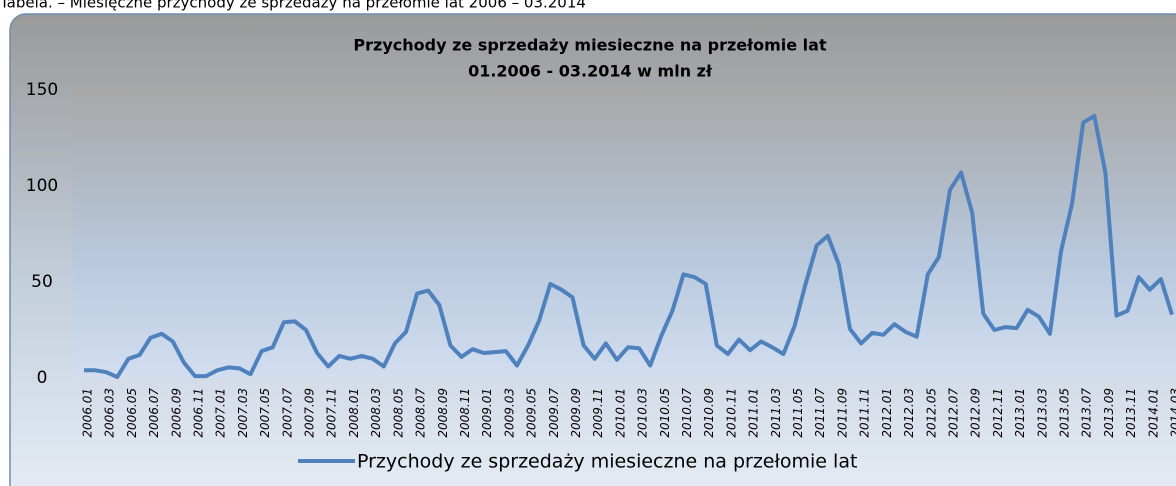  I want to click on x-tick-label: 2006.01, so click(88, 413).